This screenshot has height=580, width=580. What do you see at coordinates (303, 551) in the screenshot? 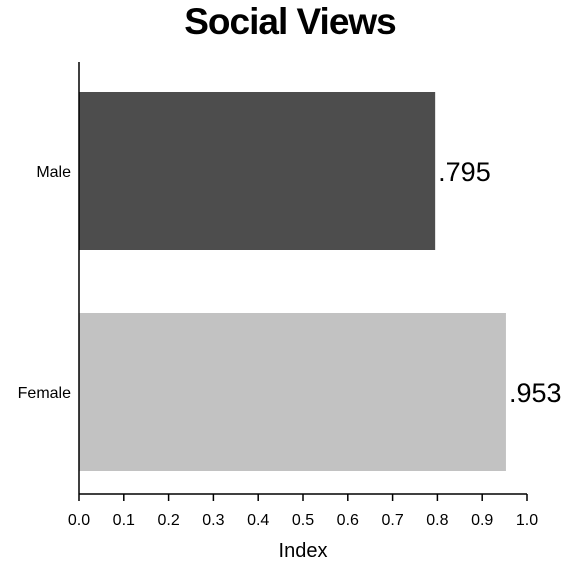
I see `x-axis-title: Index` at bounding box center [303, 551].